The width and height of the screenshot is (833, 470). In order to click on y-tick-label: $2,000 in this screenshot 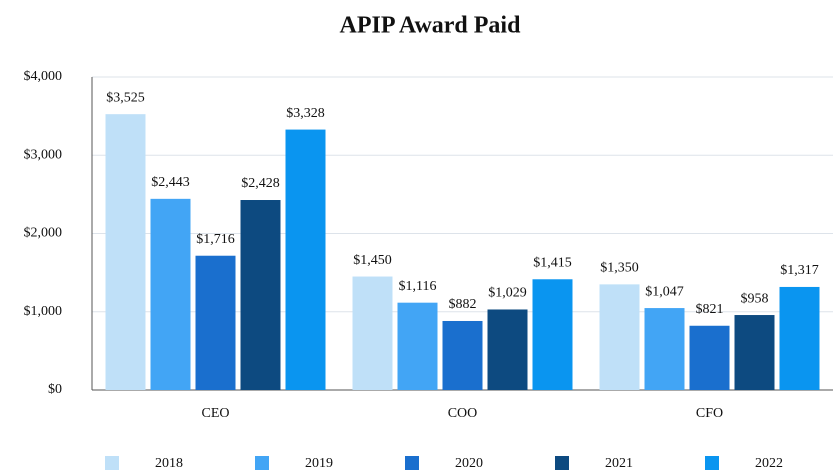, I will do `click(43, 233)`.